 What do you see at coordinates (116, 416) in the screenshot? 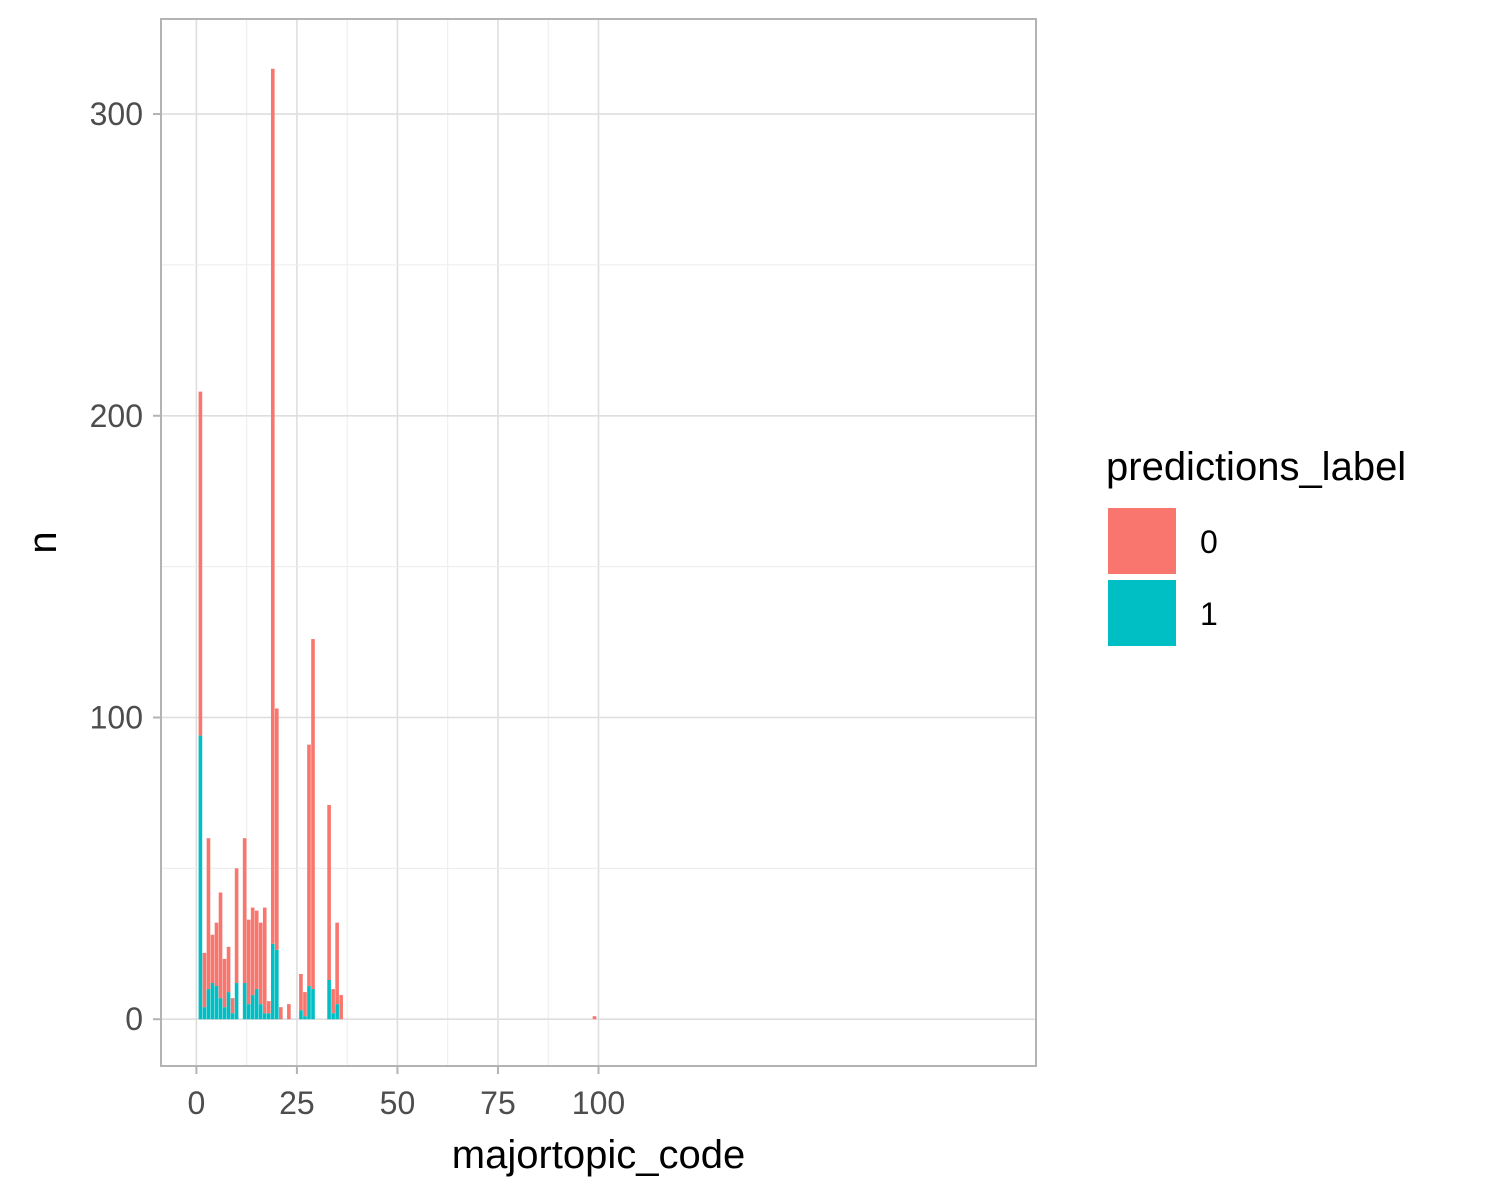
I see `y-tick-label: 200` at bounding box center [116, 416].